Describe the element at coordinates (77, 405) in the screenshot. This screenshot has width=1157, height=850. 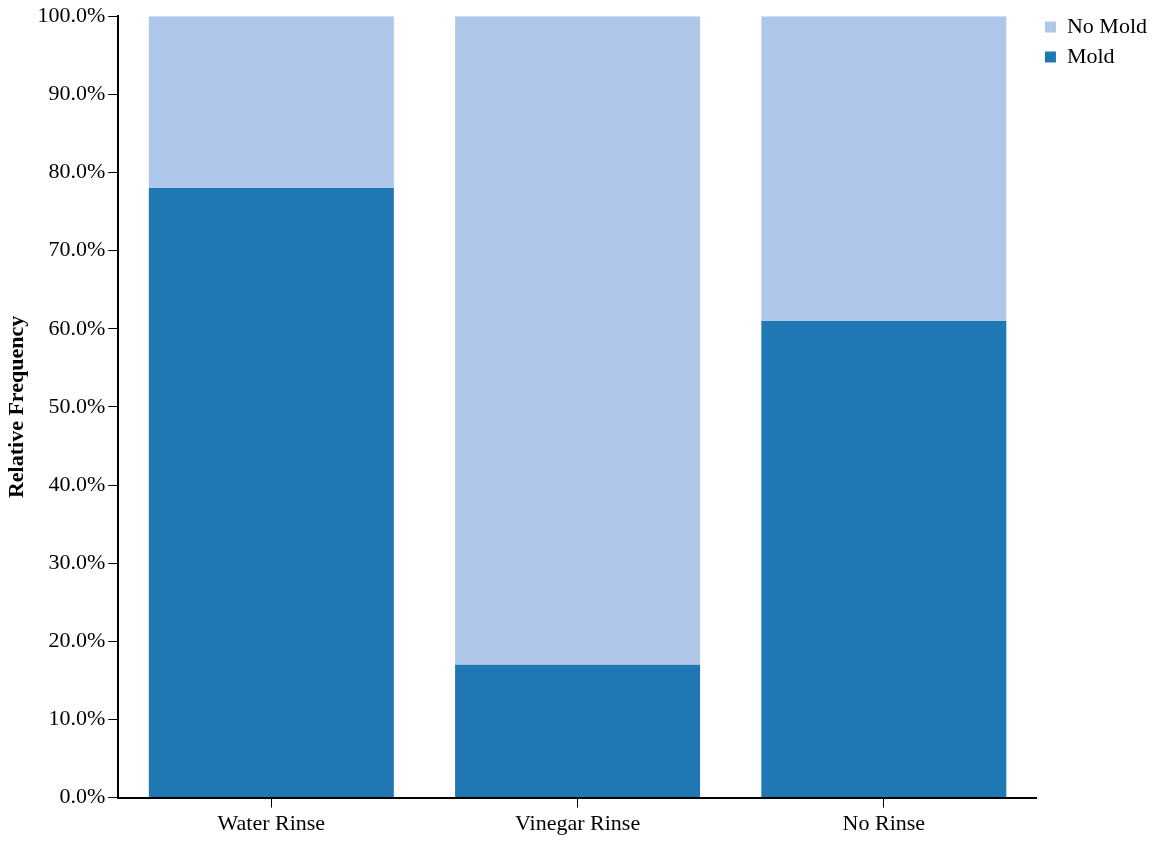
I see `y-tick-label: 50.0%` at that location.